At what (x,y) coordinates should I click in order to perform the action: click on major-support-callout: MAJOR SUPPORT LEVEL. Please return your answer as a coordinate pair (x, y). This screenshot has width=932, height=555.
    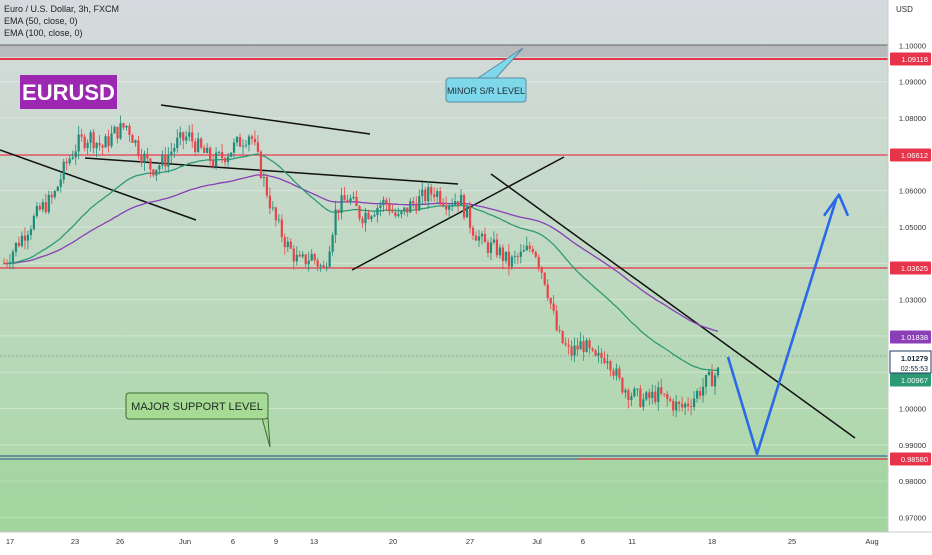
    Looking at the image, I should click on (198, 420).